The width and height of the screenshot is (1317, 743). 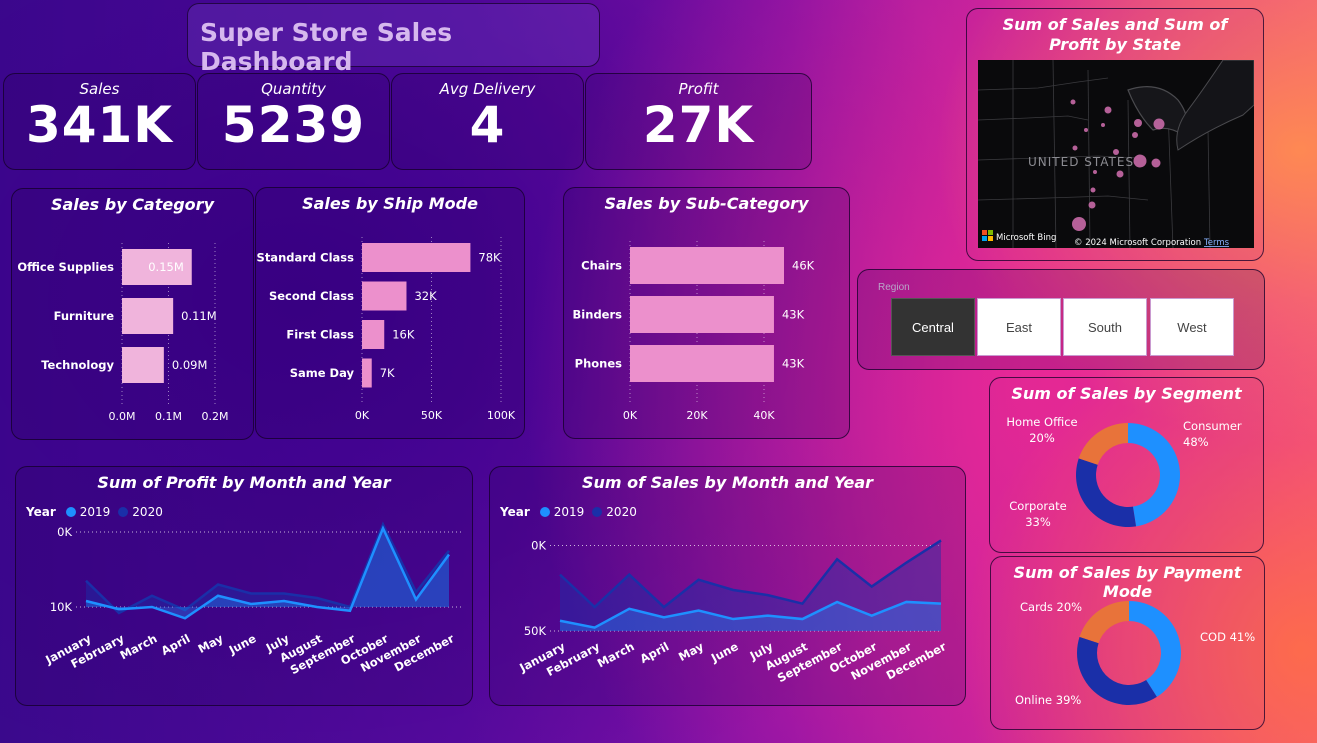 What do you see at coordinates (697, 415) in the screenshot?
I see `x-tick-label: 20K` at bounding box center [697, 415].